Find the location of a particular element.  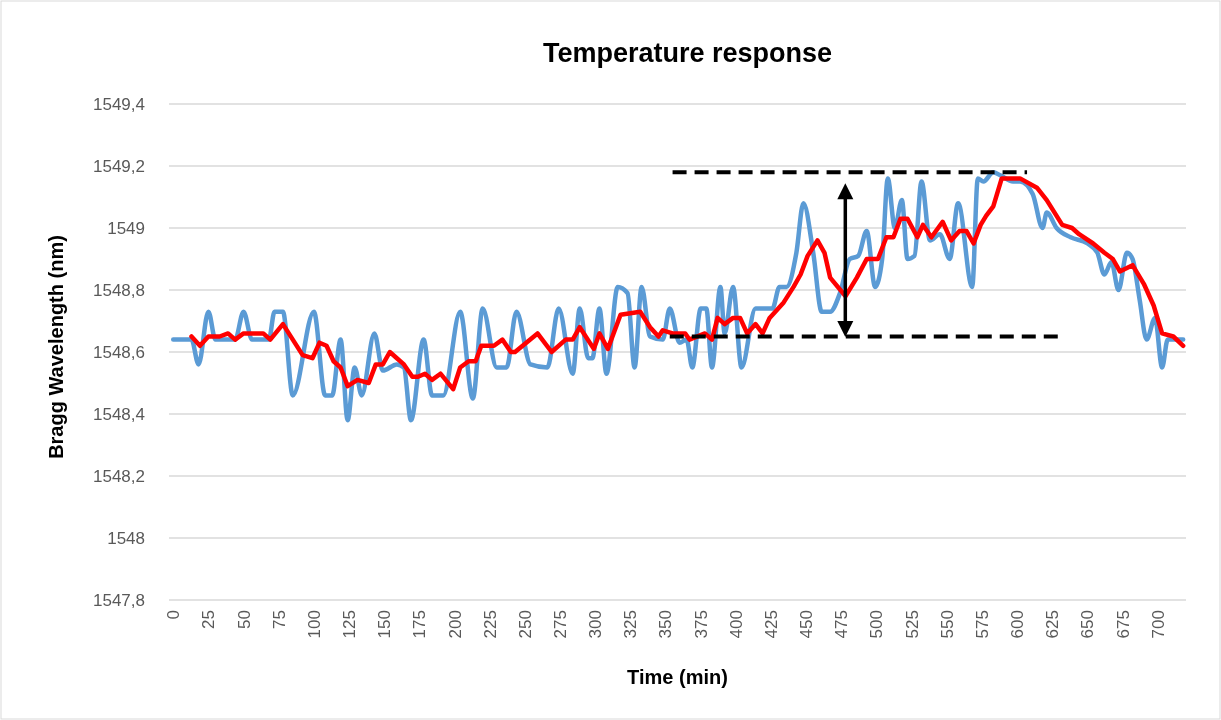

x-tick-label: 525 is located at coordinates (912, 624).